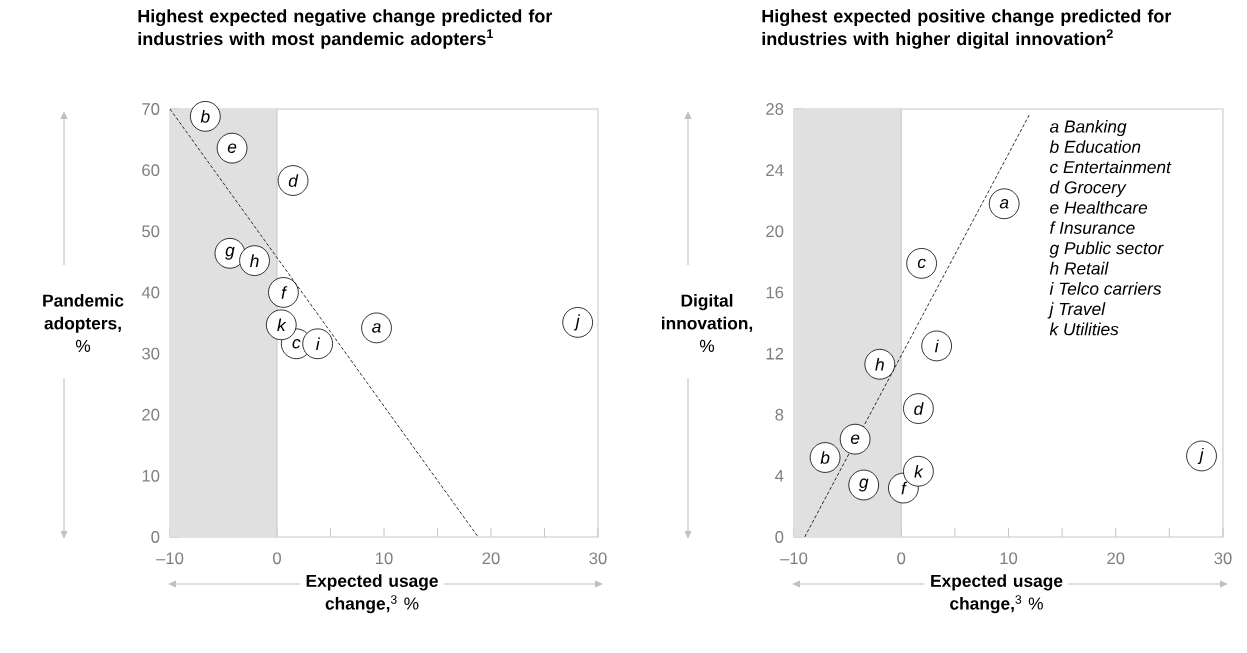 The width and height of the screenshot is (1247, 653). I want to click on annotation: j Travel, so click(1076, 310).